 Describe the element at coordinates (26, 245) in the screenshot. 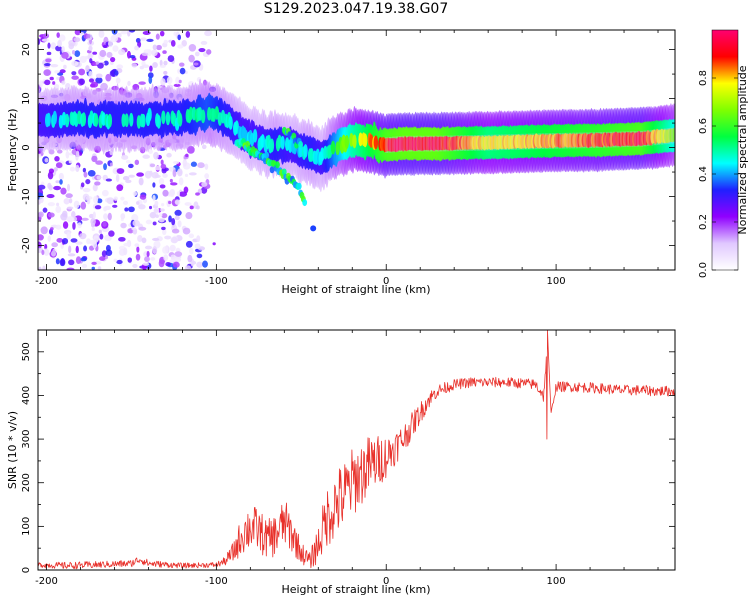

I see `spectrogram-y-tick-label: -20` at that location.